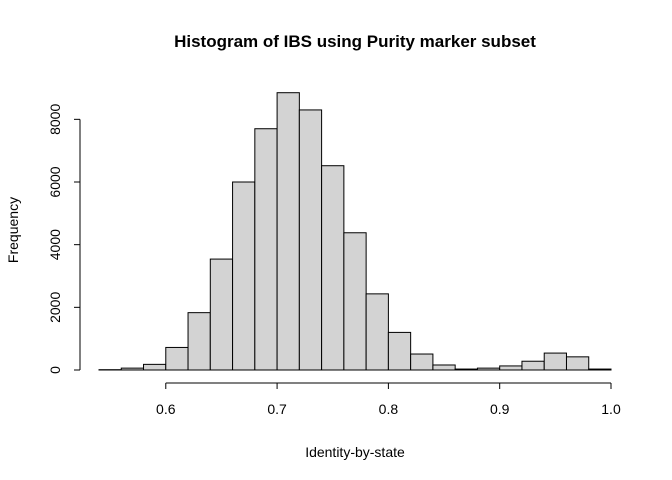  I want to click on y-tick-label: 2000, so click(55, 307).